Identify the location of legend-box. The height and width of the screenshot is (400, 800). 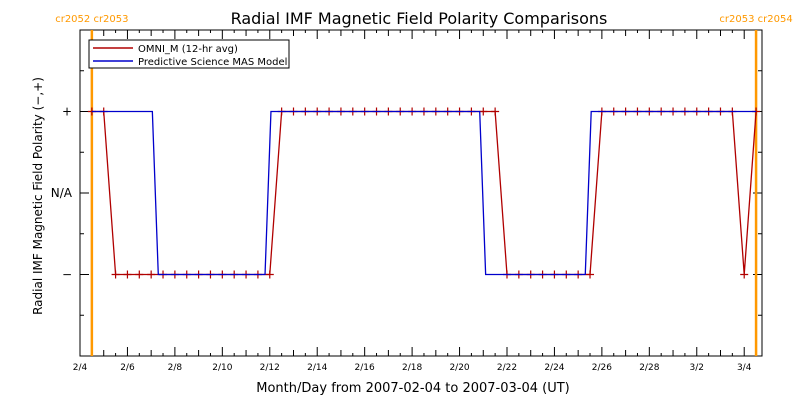
(189, 54).